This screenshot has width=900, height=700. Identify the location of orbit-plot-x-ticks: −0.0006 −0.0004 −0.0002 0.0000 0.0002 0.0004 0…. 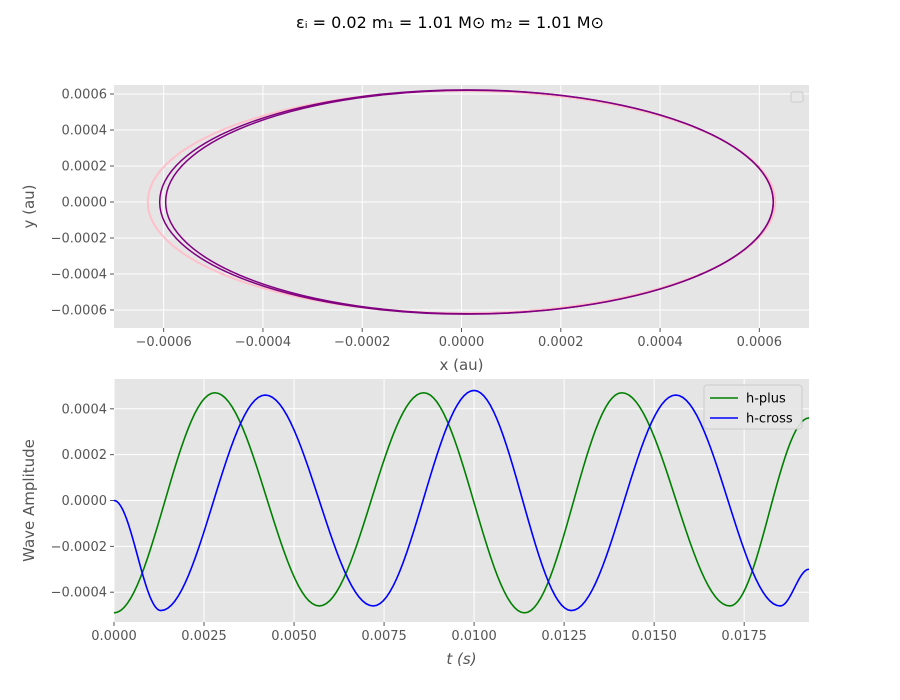
(458, 339).